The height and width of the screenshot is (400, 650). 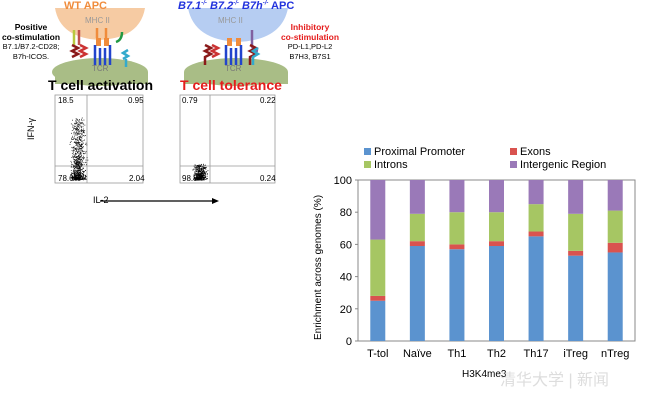 I want to click on legend-label: Introns, so click(x=391, y=165).